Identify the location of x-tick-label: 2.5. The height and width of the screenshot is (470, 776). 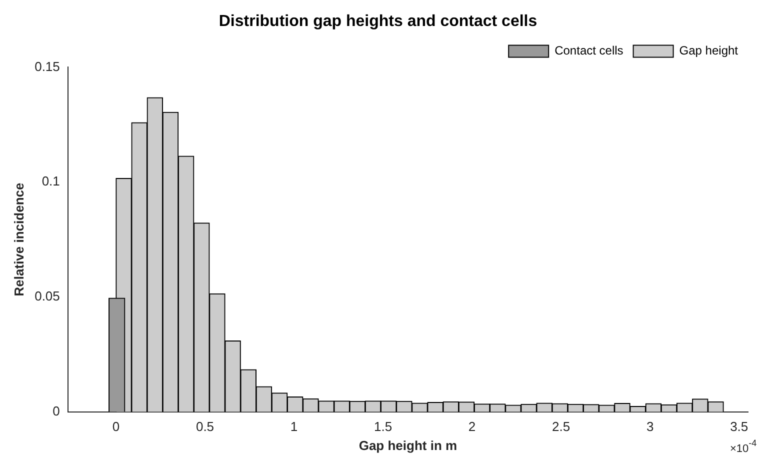
(561, 426).